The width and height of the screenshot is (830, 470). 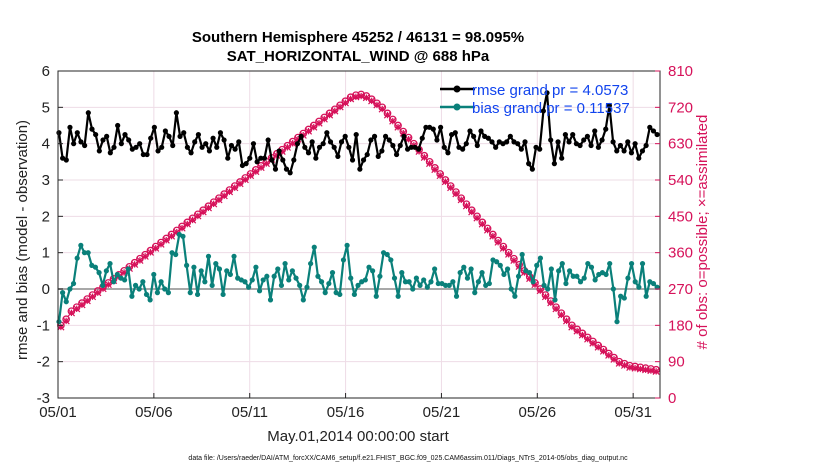 I want to click on x-axis-label: May.01,2014 00:00:00 start, so click(x=358, y=436).